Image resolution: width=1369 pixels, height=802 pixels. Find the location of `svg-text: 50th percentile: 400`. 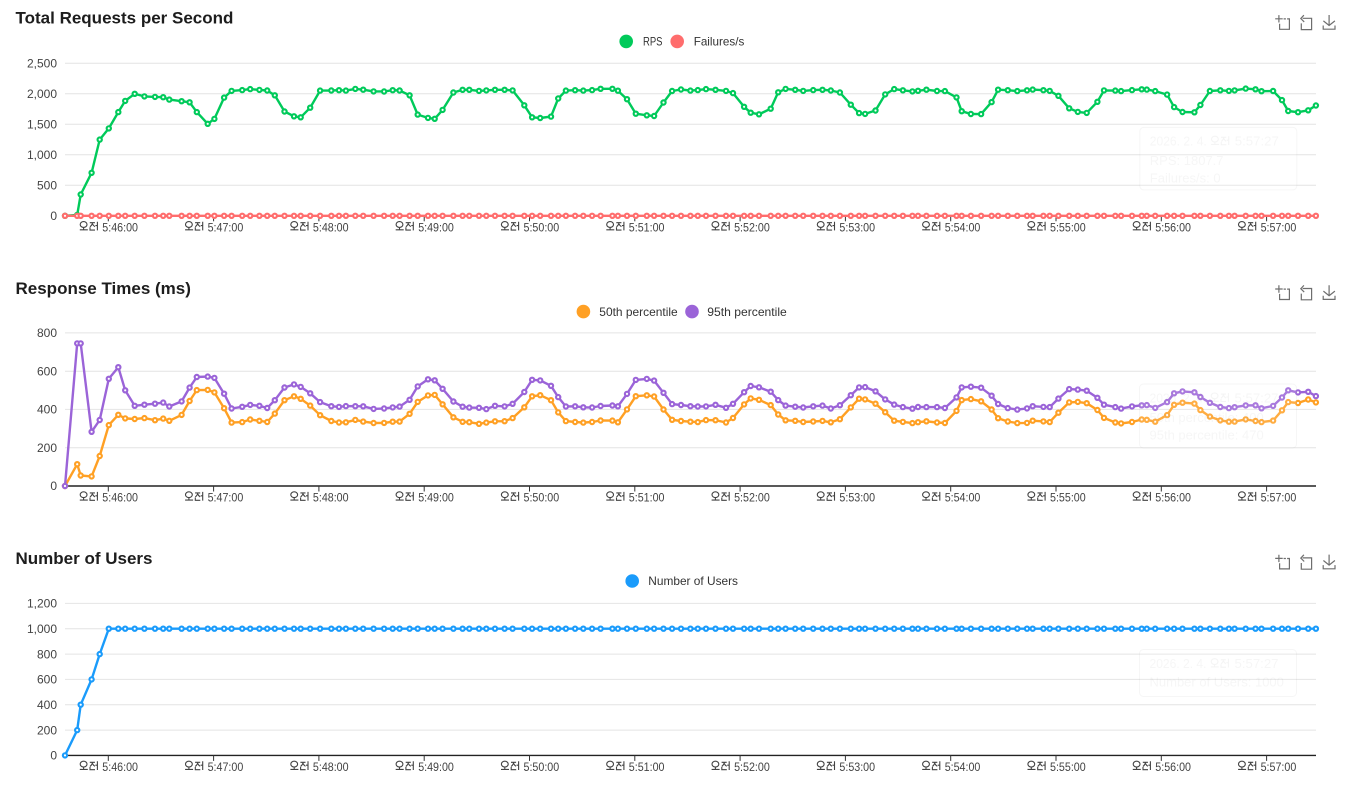

svg-text: 50th percentile: 400 is located at coordinates (1207, 417).